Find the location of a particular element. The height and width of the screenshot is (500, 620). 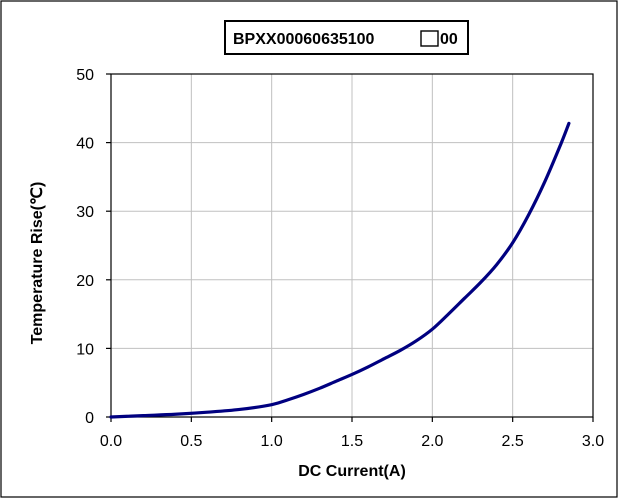

y-tick-label: 20 is located at coordinates (85, 281).